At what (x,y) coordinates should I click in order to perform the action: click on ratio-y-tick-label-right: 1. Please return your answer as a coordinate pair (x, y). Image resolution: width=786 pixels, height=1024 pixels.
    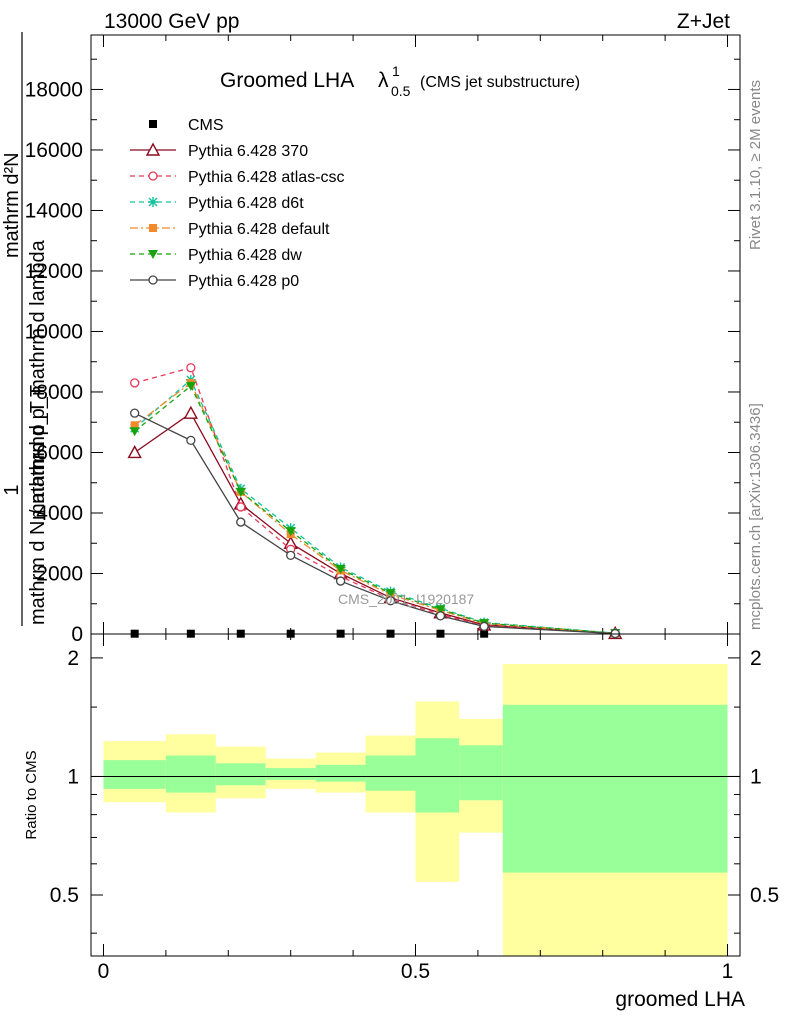
    Looking at the image, I should click on (756, 776).